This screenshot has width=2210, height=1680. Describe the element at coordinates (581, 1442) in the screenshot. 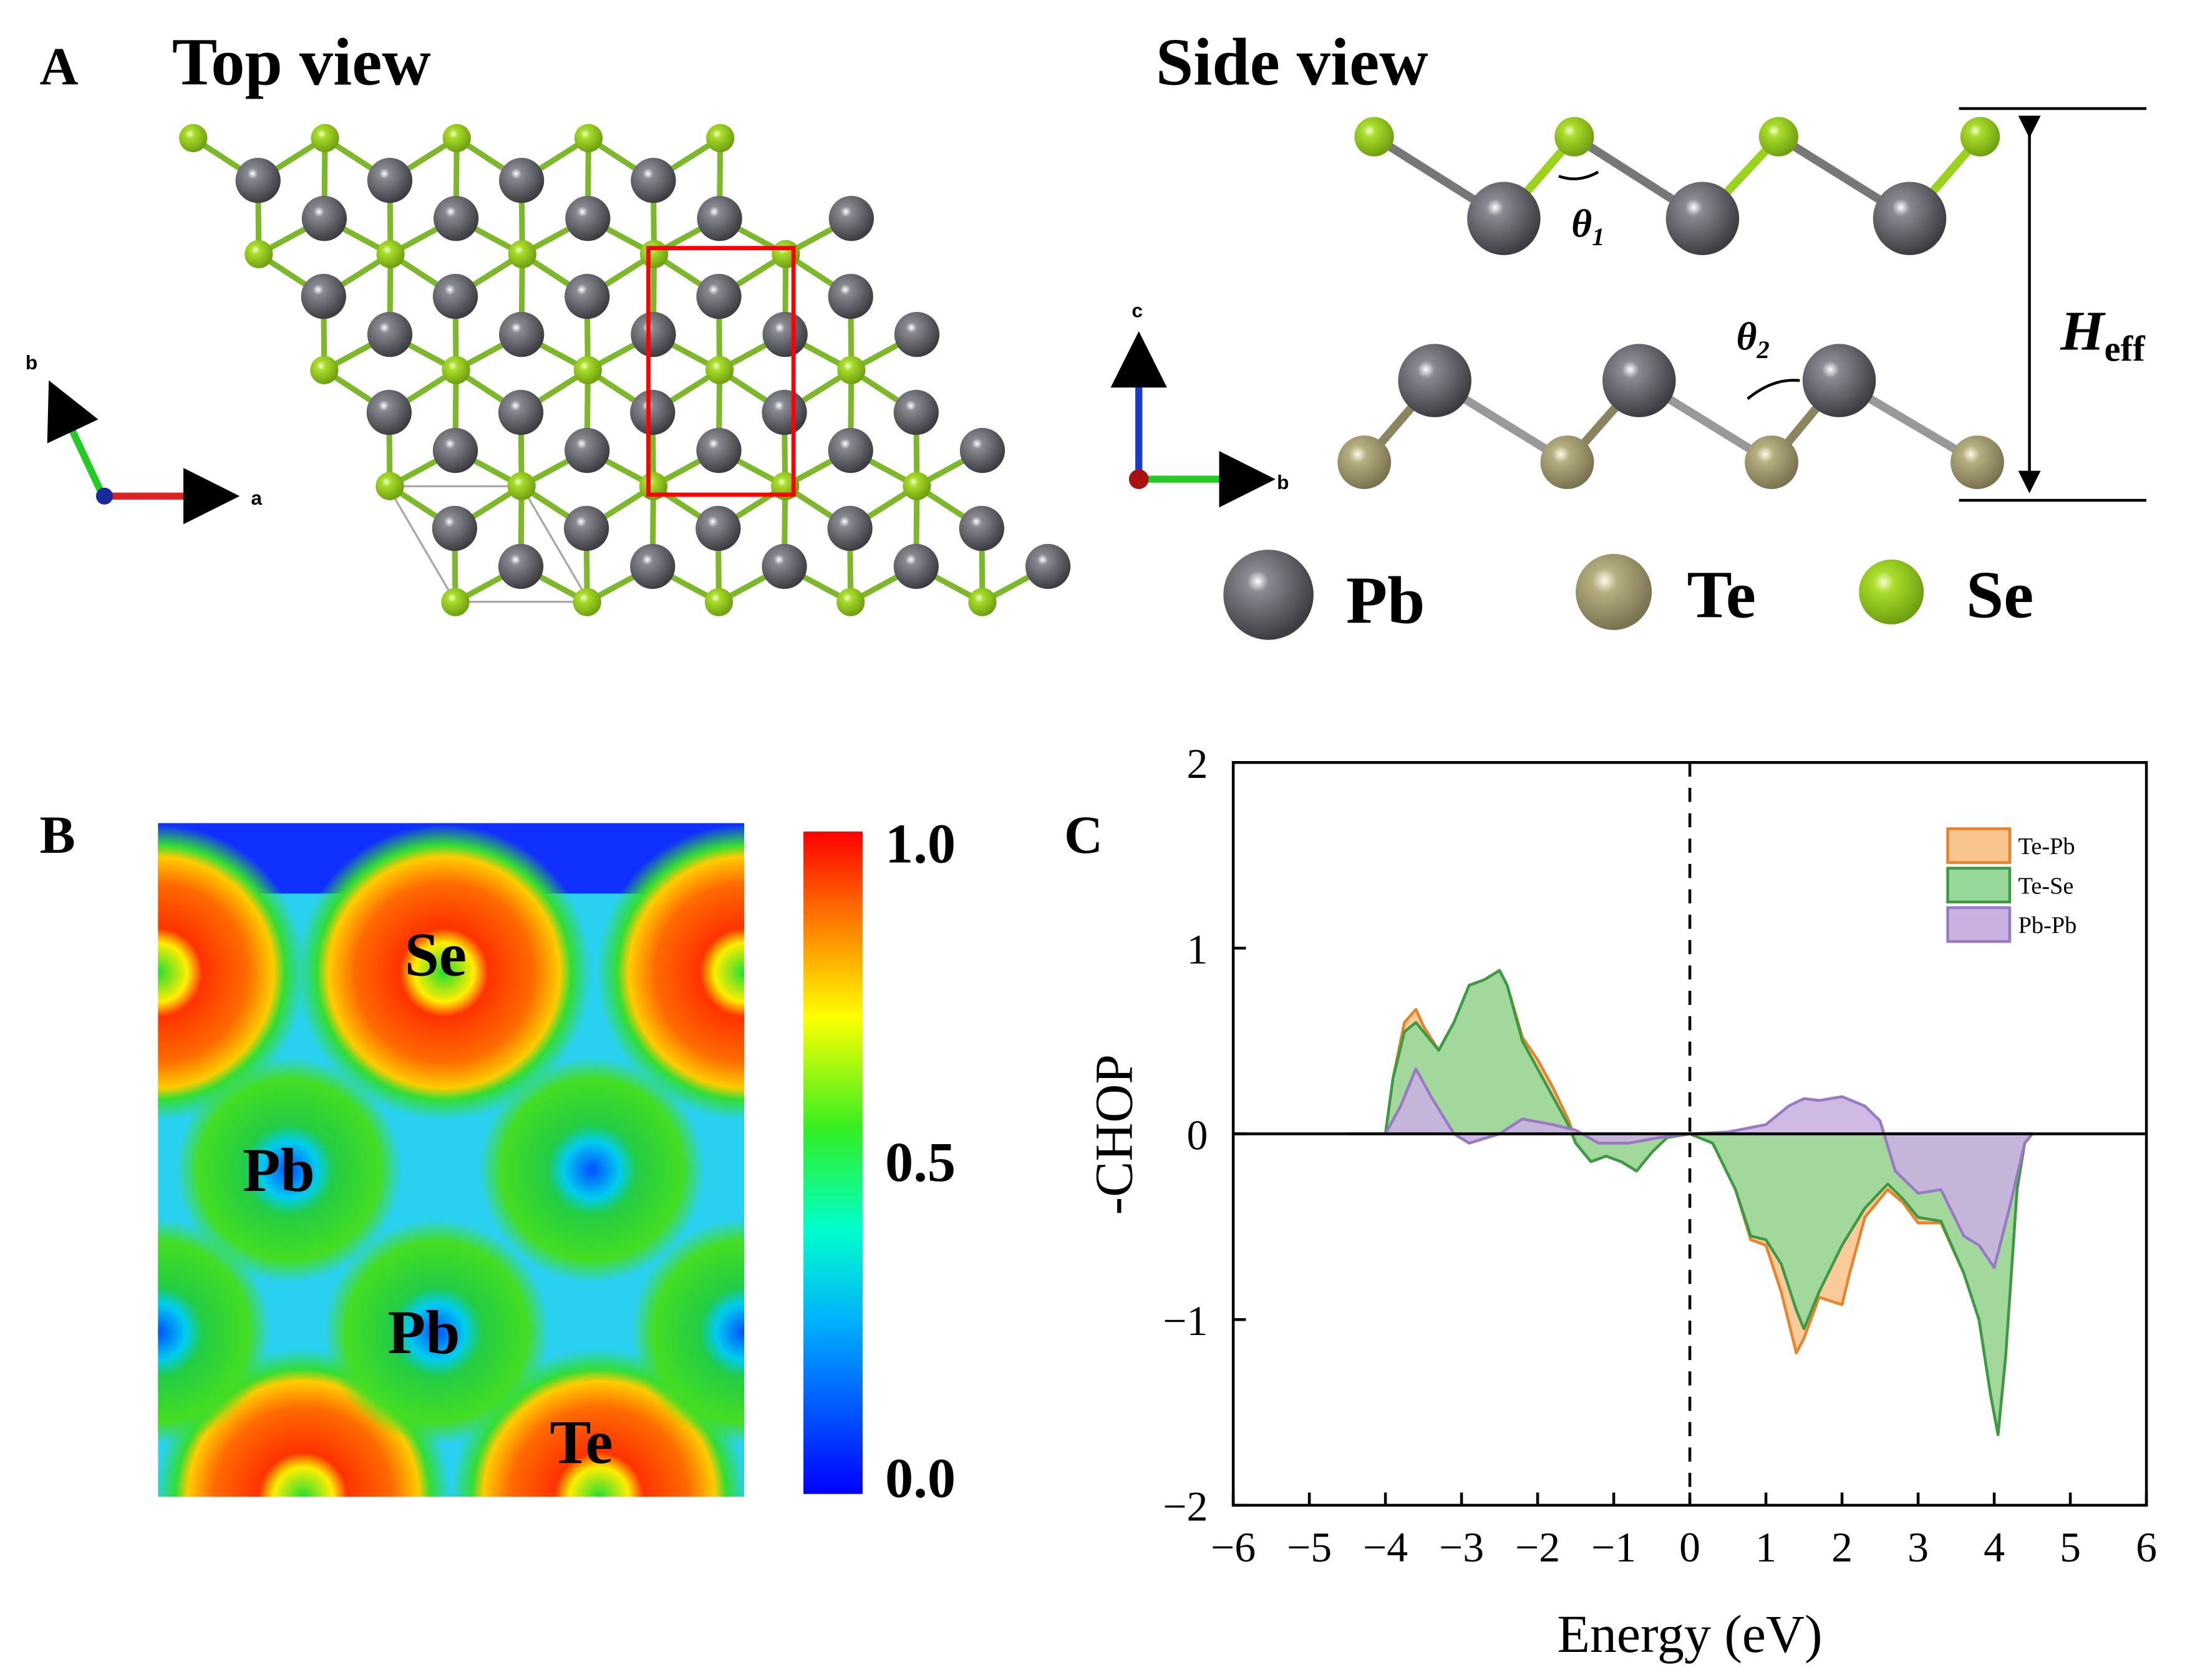

I see `heatmap-label-te: Te` at that location.